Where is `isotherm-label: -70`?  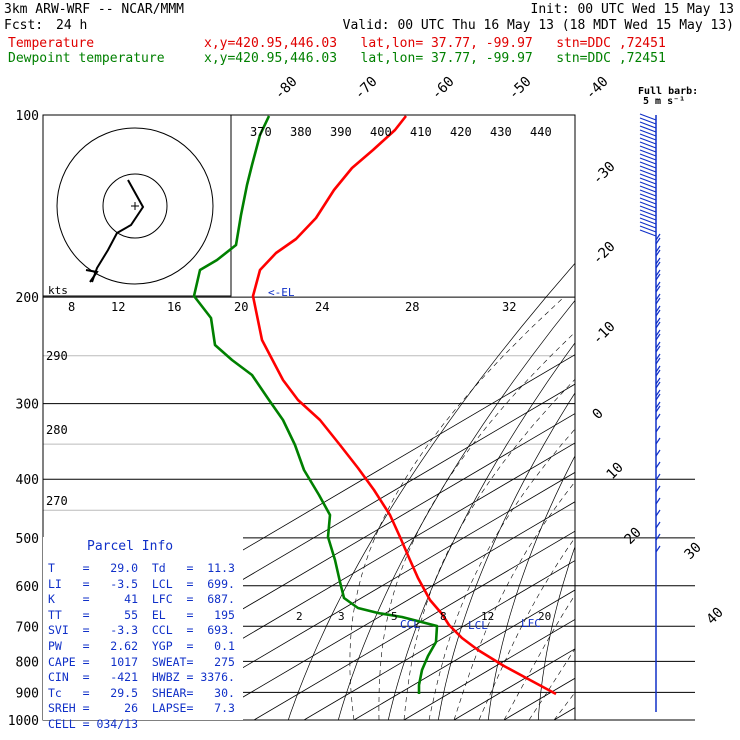 isotherm-label: -70 is located at coordinates (366, 88).